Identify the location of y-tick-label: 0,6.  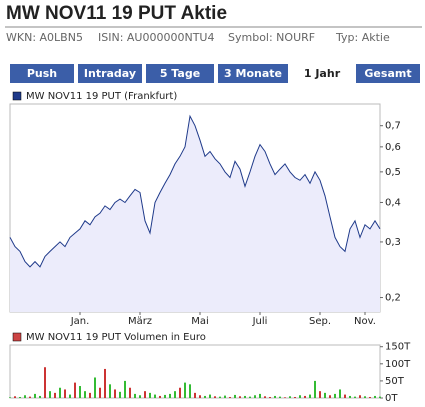
(393, 147).